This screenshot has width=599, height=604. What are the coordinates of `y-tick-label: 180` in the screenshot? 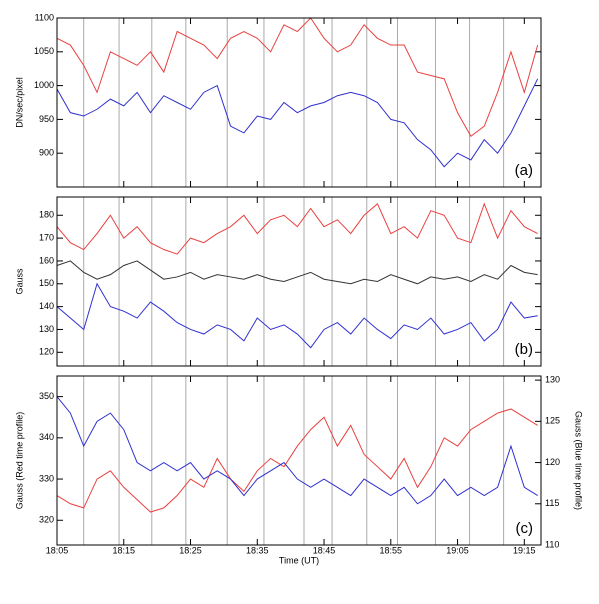 It's located at (46, 215).